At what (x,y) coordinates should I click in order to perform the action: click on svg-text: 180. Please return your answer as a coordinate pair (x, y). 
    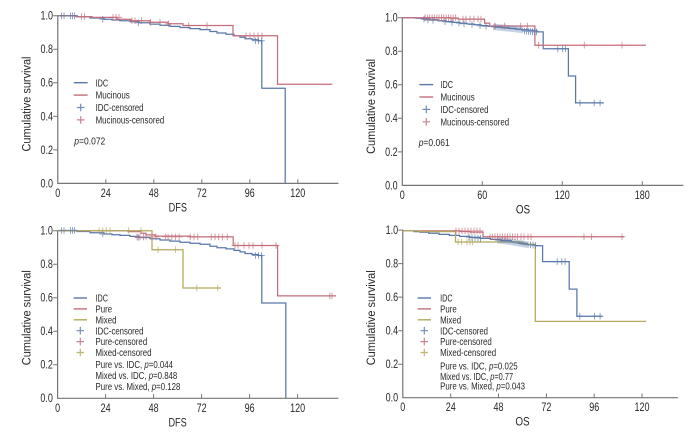
    Looking at the image, I should click on (642, 196).